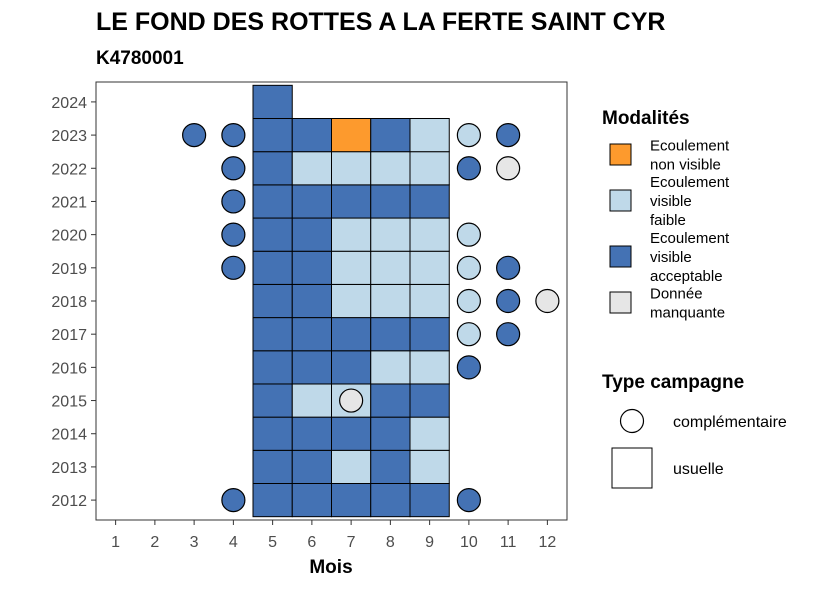  I want to click on y-tick-label: 2015, so click(69, 402).